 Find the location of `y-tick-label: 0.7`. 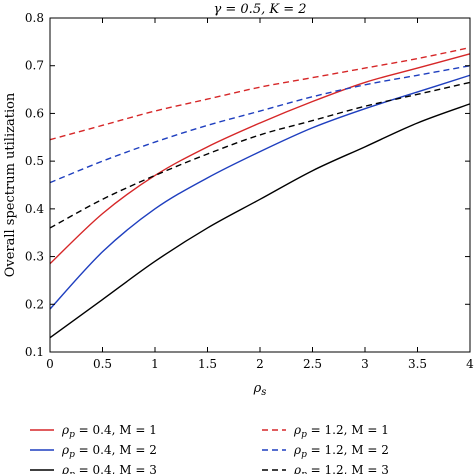

y-tick-label: 0.7 is located at coordinates (34, 66).